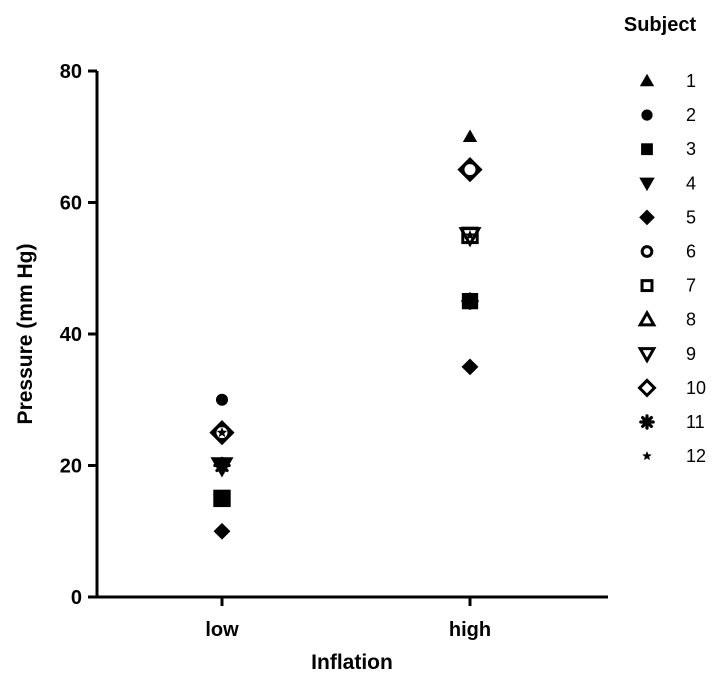  I want to click on legend-label: 10, so click(696, 388).